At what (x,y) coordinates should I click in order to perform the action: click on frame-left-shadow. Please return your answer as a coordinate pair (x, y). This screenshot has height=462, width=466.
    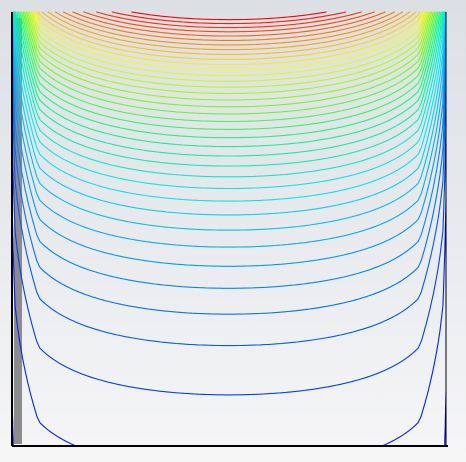
    Looking at the image, I should click on (18, 231).